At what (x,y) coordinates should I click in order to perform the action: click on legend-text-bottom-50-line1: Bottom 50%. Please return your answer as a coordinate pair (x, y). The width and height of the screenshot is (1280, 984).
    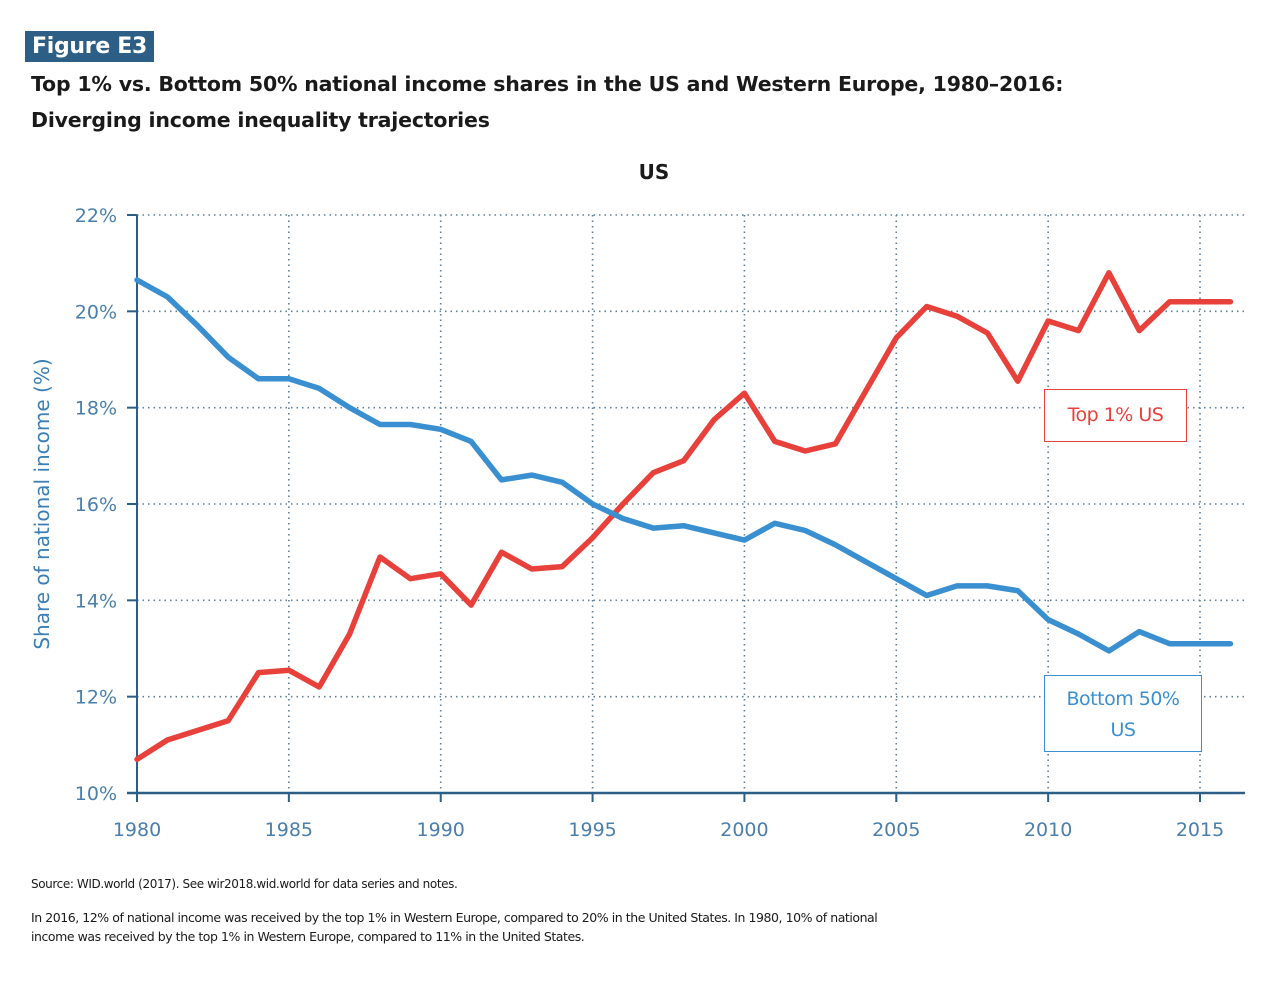
    Looking at the image, I should click on (1123, 699).